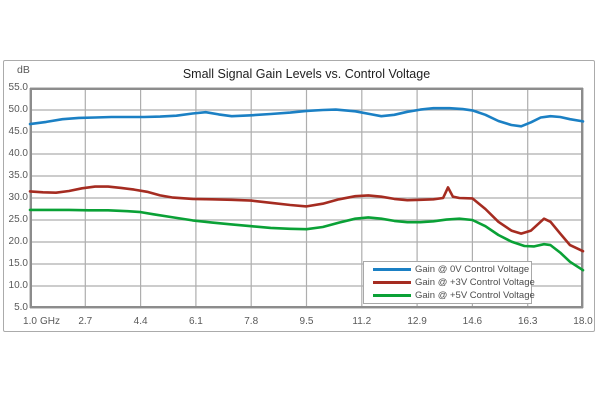 The height and width of the screenshot is (400, 600). I want to click on x-tick-label: 7.8, so click(251, 321).